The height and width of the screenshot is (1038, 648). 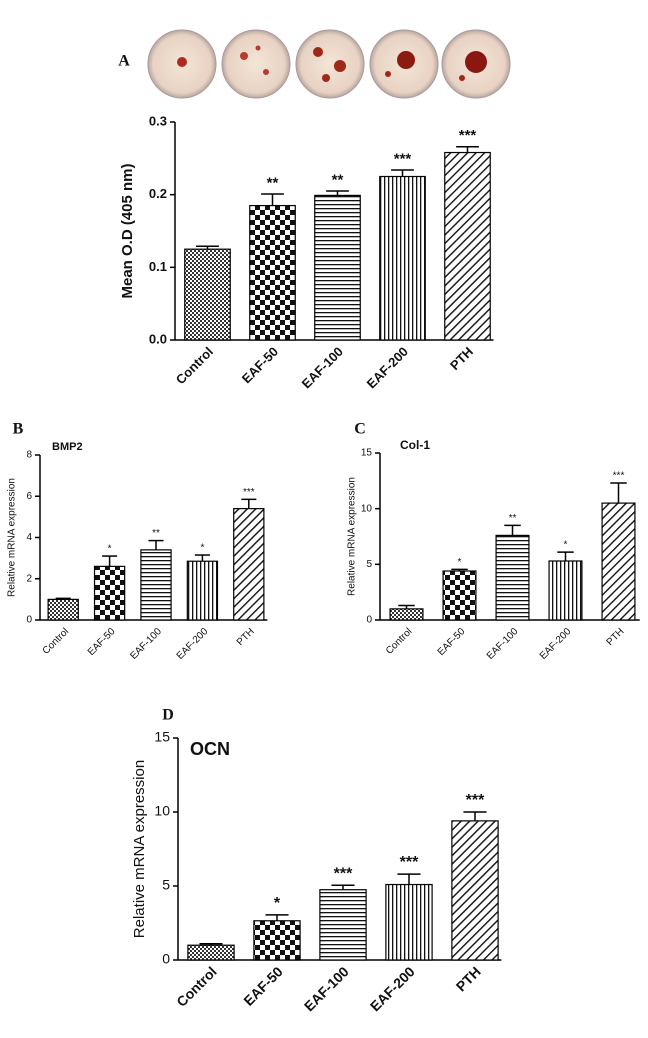 What do you see at coordinates (415, 445) in the screenshot?
I see `chart-title: Col-1` at bounding box center [415, 445].